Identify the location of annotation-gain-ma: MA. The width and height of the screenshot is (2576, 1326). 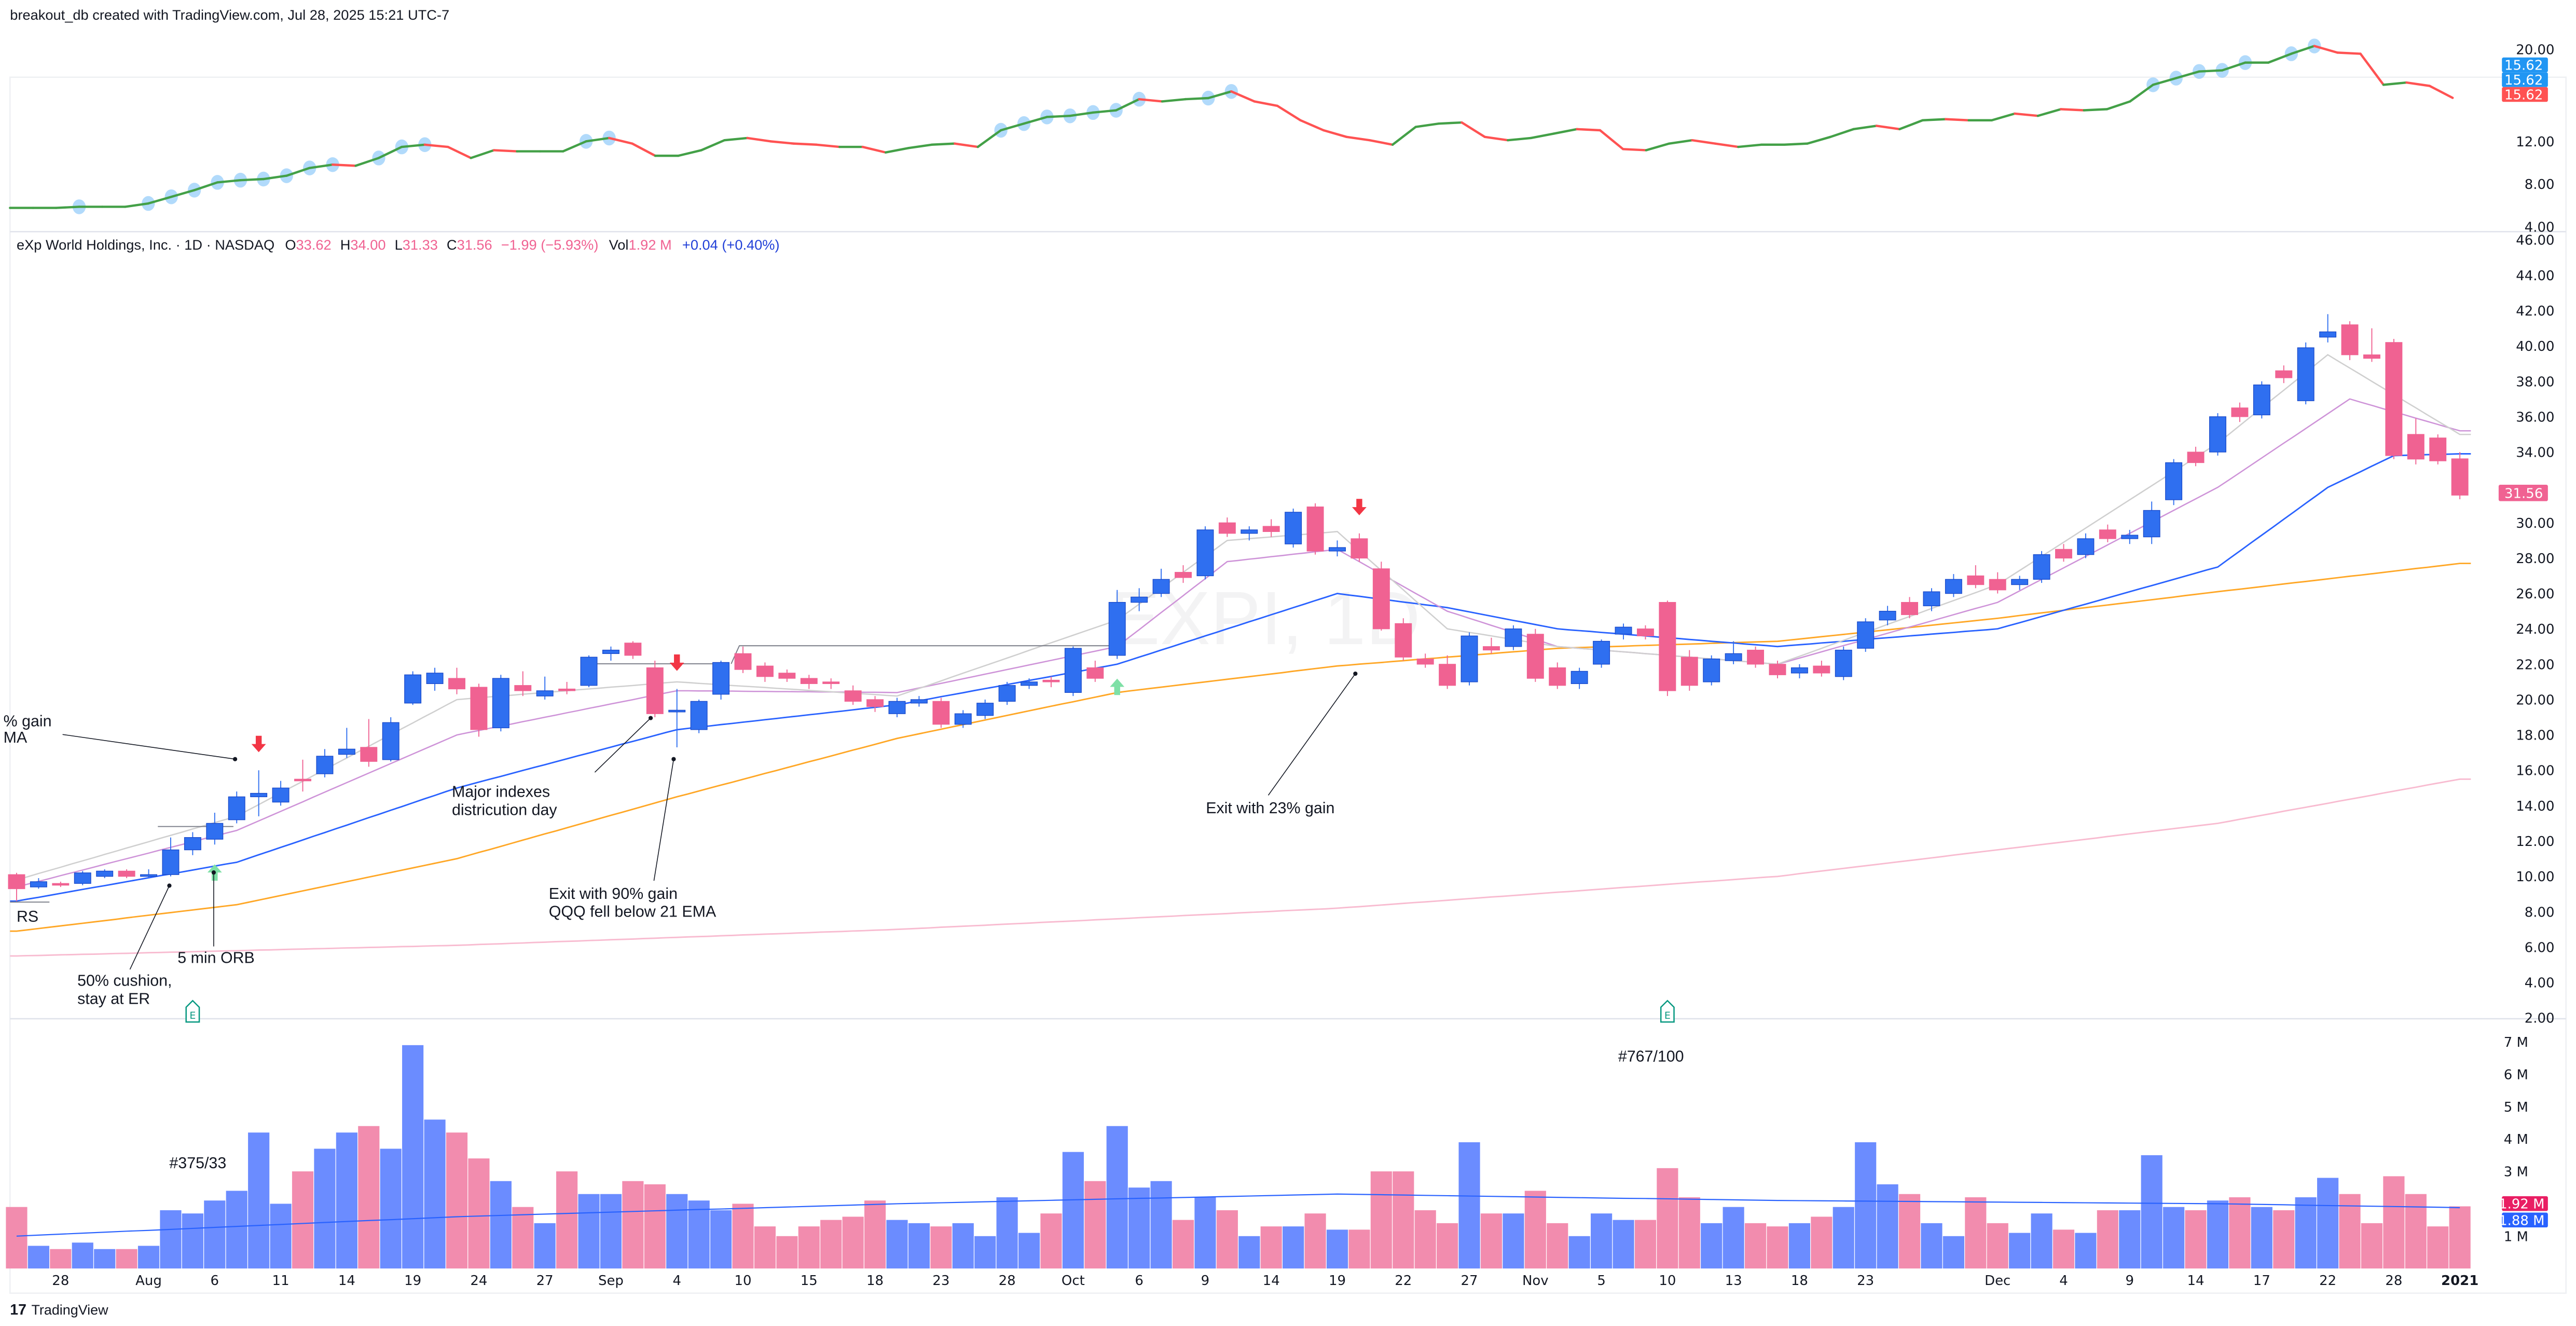
(15, 737).